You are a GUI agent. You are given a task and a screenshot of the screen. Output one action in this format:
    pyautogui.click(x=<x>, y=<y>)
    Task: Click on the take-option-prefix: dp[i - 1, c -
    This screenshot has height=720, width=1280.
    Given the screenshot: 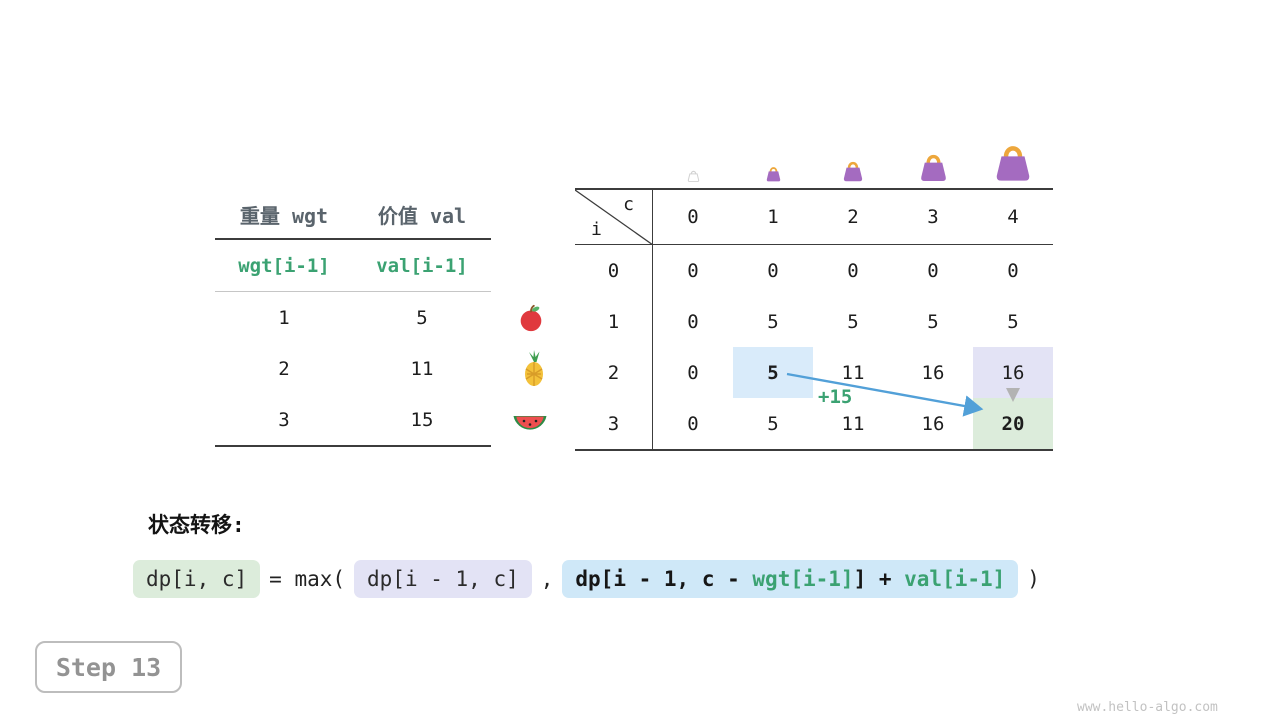 What is the action you would take?
    pyautogui.click(x=664, y=579)
    